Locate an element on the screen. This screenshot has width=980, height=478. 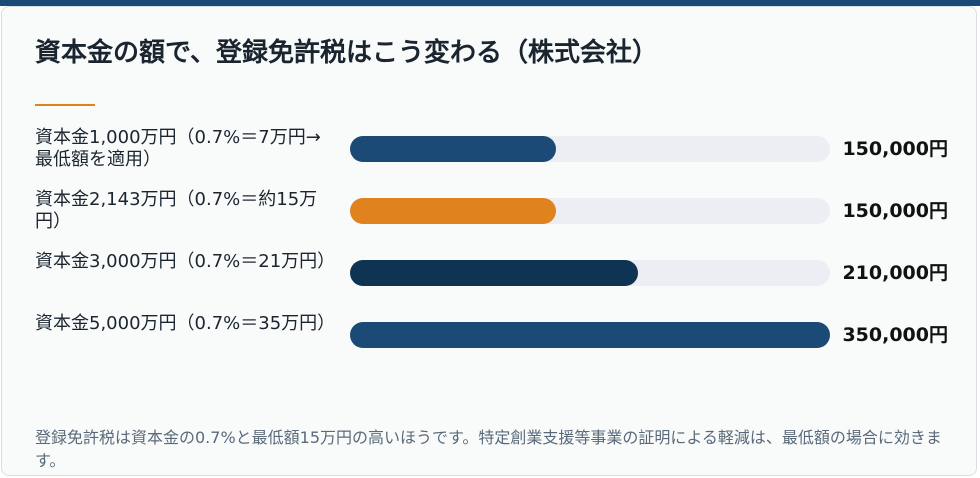
top-band is located at coordinates (490, 3).